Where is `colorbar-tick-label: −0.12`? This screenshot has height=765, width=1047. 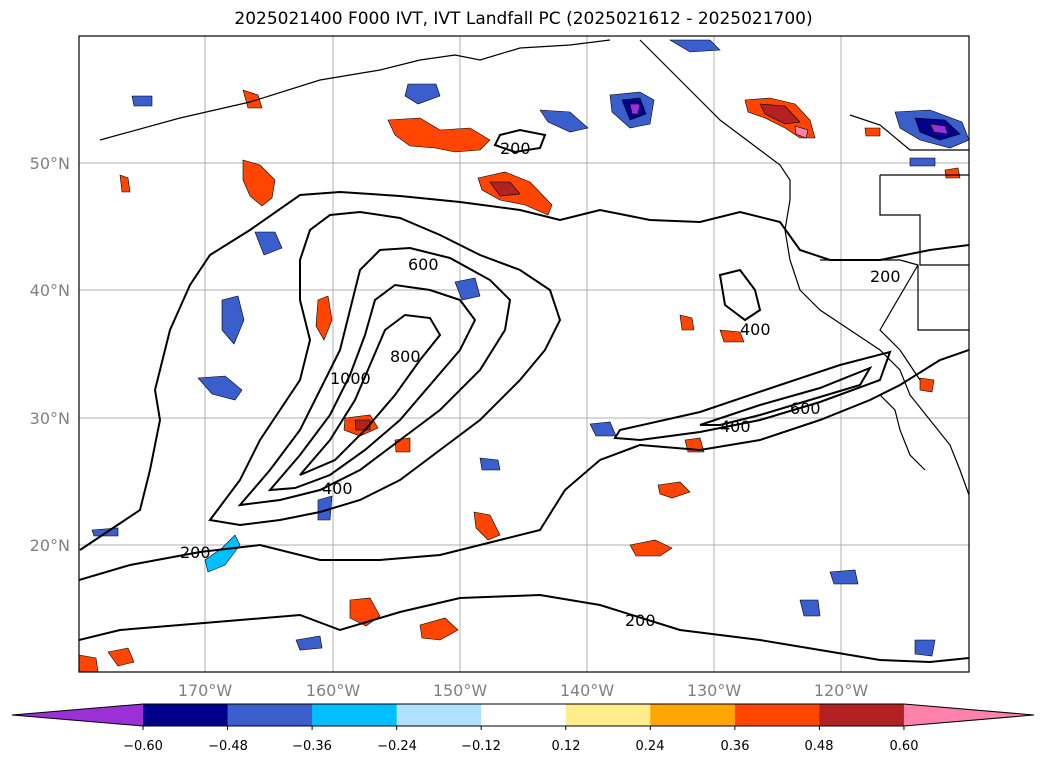 colorbar-tick-label: −0.12 is located at coordinates (481, 746).